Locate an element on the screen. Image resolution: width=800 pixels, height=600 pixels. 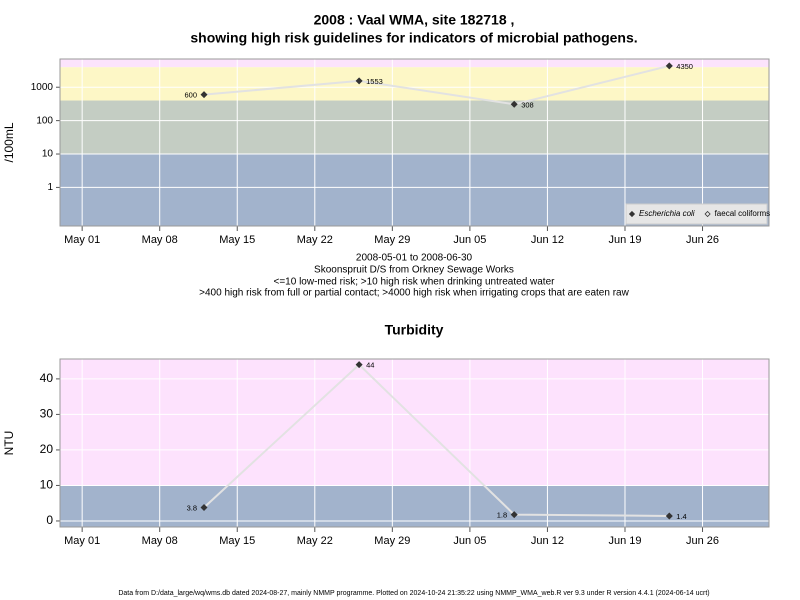
y-tick-label: 100 is located at coordinates (44, 120).